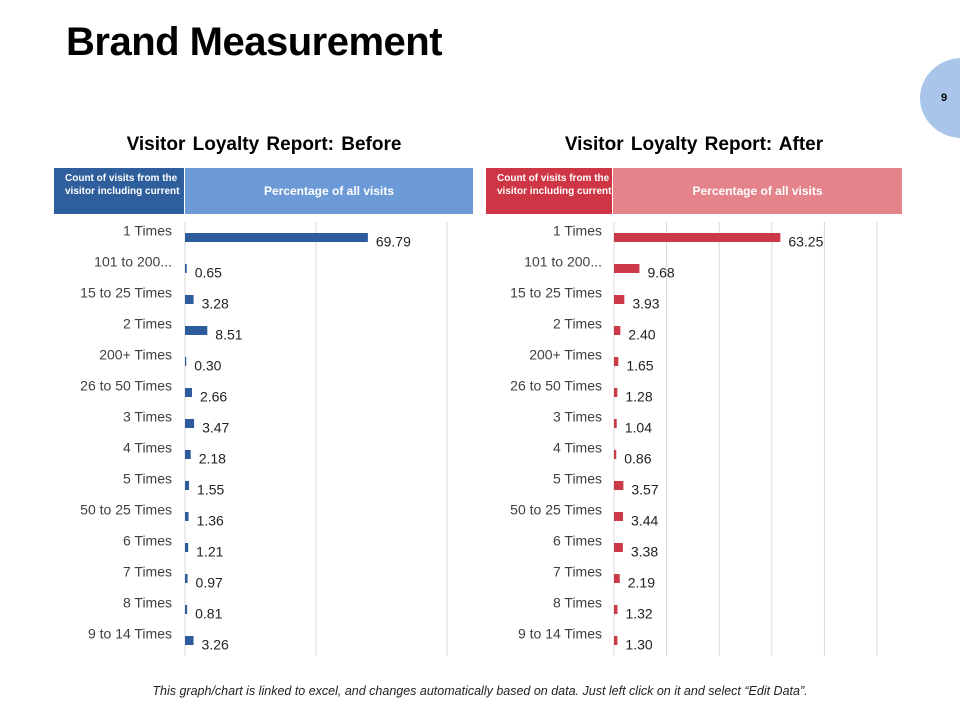 This screenshot has width=960, height=720. What do you see at coordinates (126, 510) in the screenshot?
I see `before-category-label-9: 50 to 25 Times` at bounding box center [126, 510].